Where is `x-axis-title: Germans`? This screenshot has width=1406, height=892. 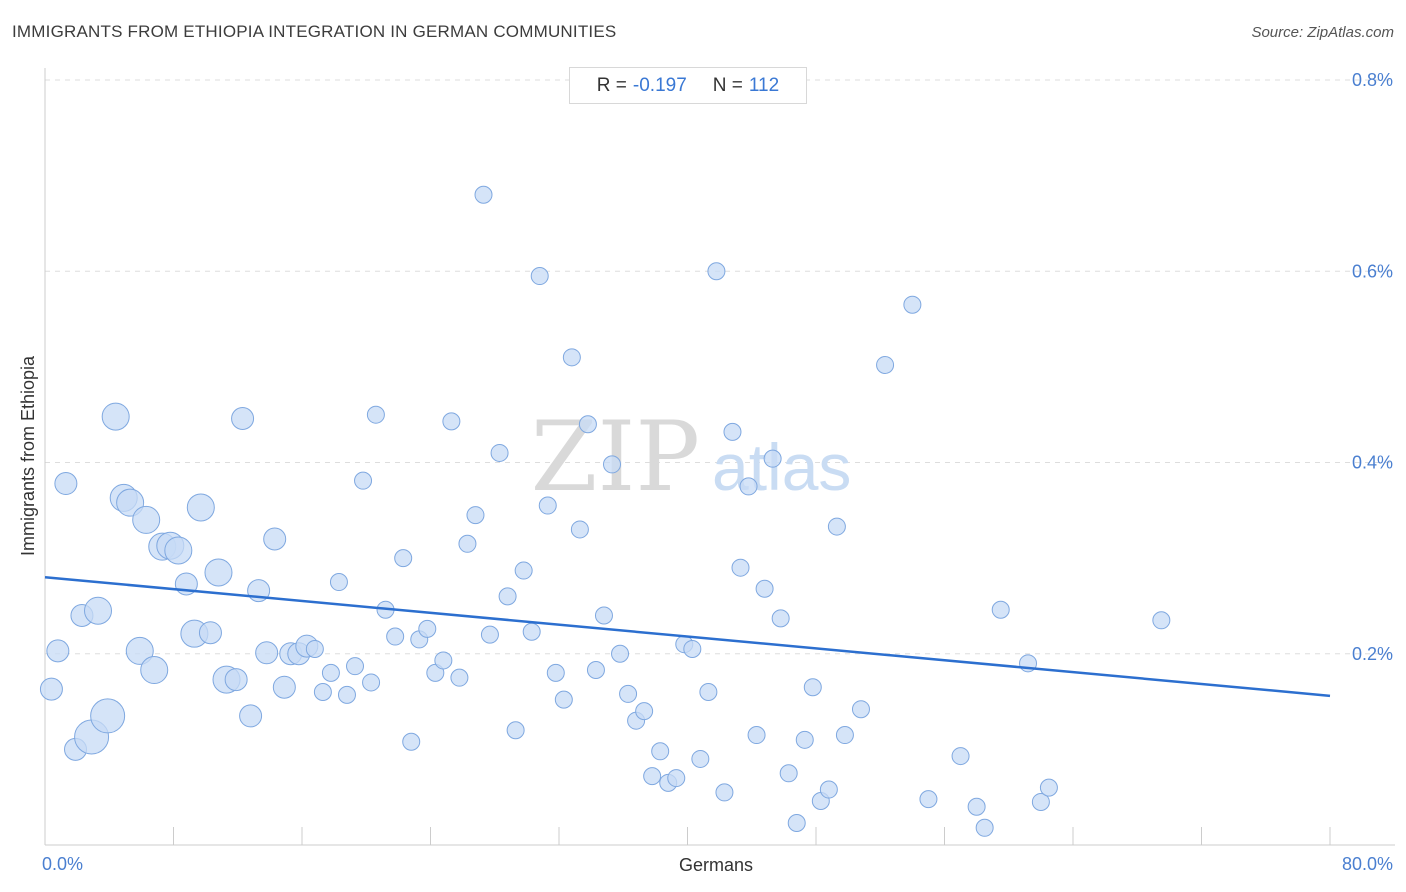
x-axis-title: Germans is located at coordinates (716, 865).